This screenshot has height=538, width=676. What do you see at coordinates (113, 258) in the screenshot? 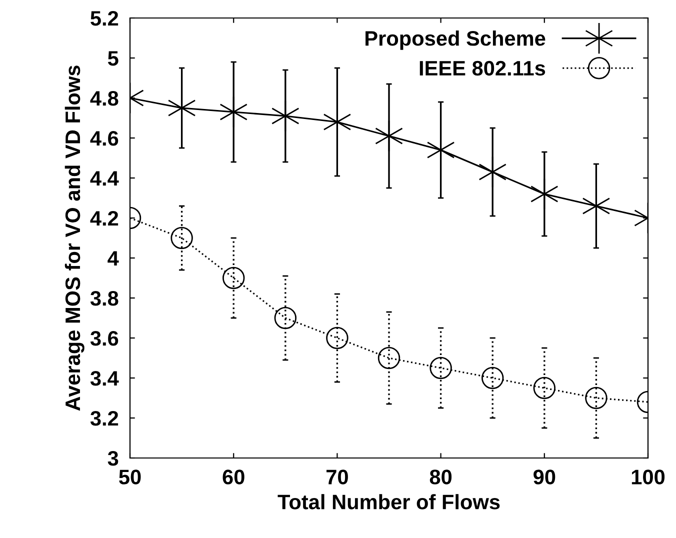
I see `y-tick-label: 4` at bounding box center [113, 258].